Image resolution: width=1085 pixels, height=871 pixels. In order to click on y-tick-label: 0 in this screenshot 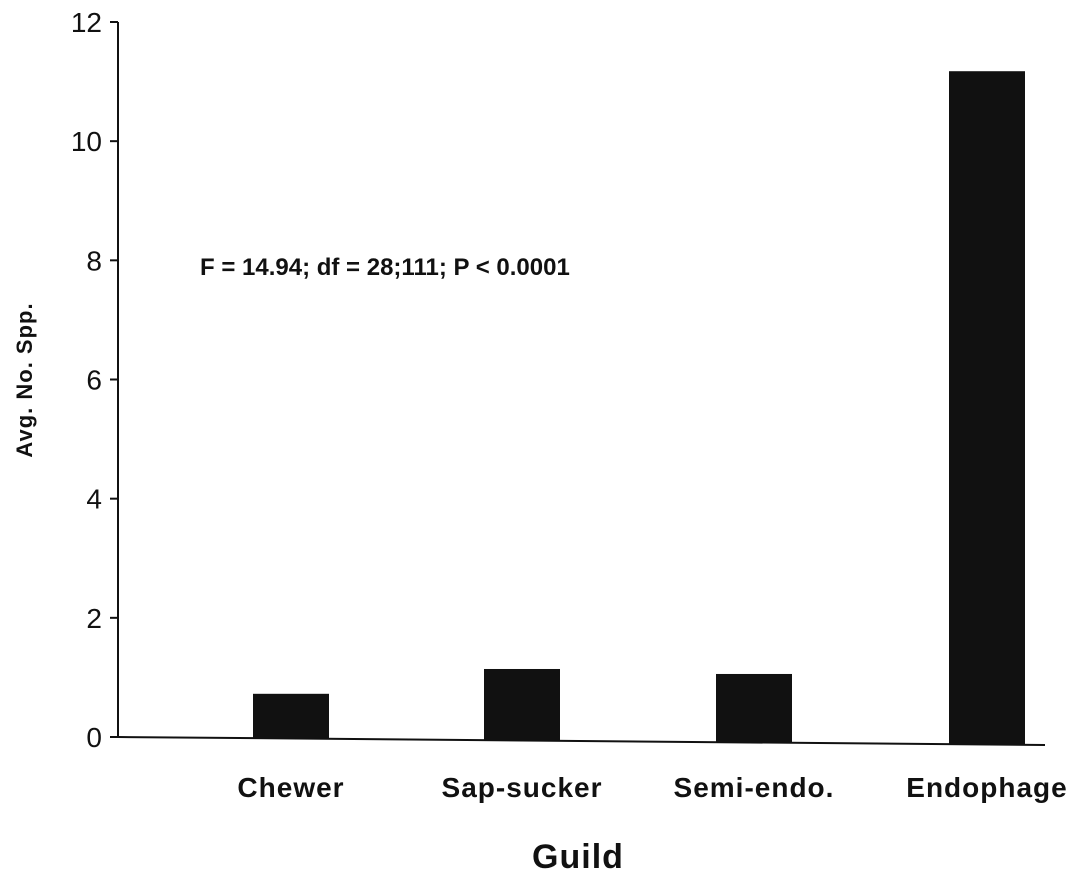, I will do `click(94, 737)`.